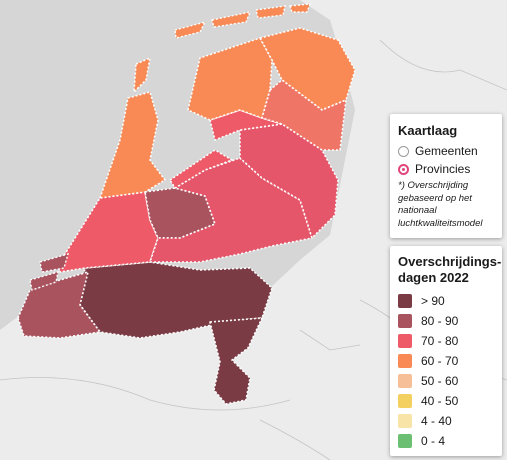 The height and width of the screenshot is (460, 507). What do you see at coordinates (307, 69) in the screenshot?
I see `province-groningen` at bounding box center [307, 69].